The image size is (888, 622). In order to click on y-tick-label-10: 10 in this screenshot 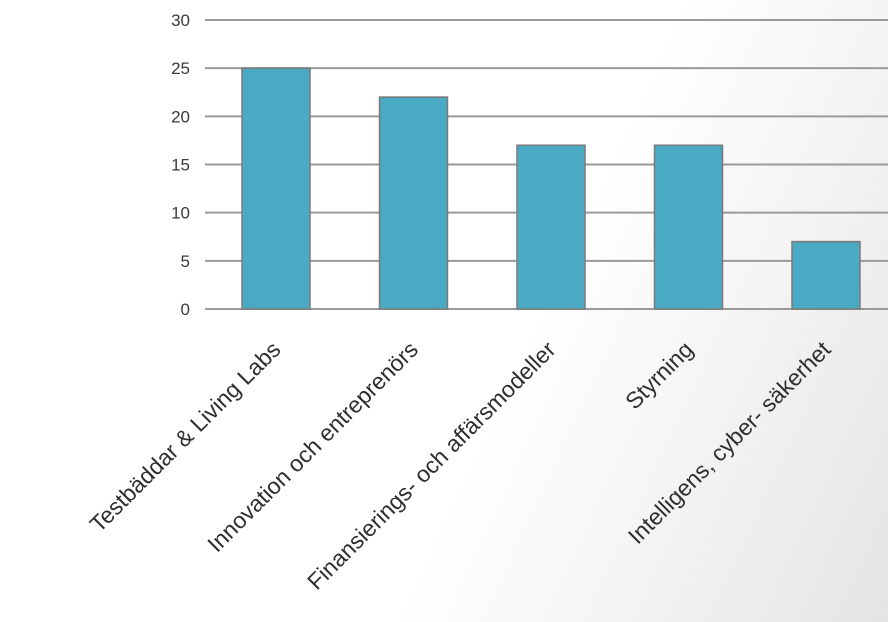, I will do `click(180, 213)`.